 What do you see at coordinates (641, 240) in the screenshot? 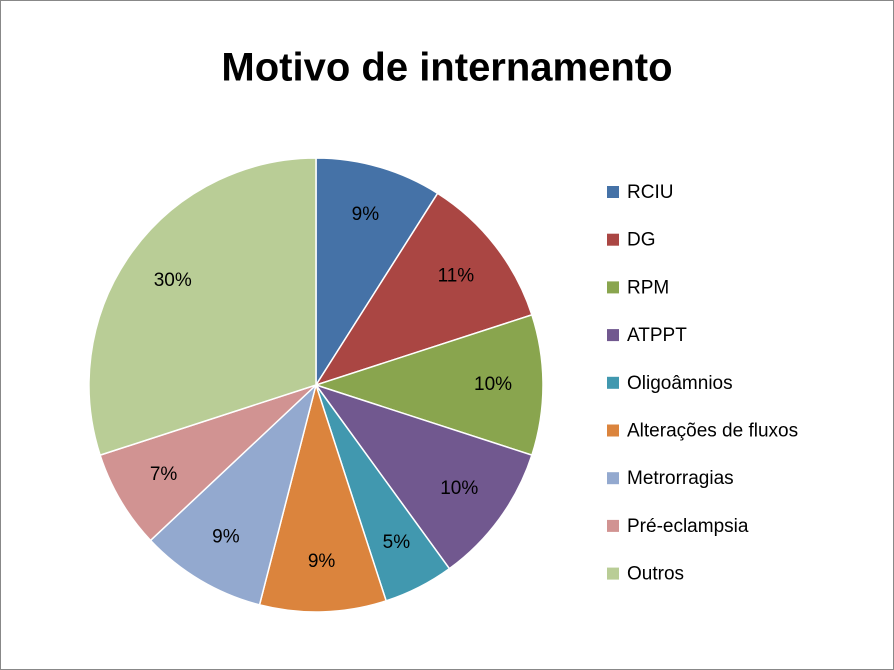
I see `legend-label: DG` at bounding box center [641, 240].